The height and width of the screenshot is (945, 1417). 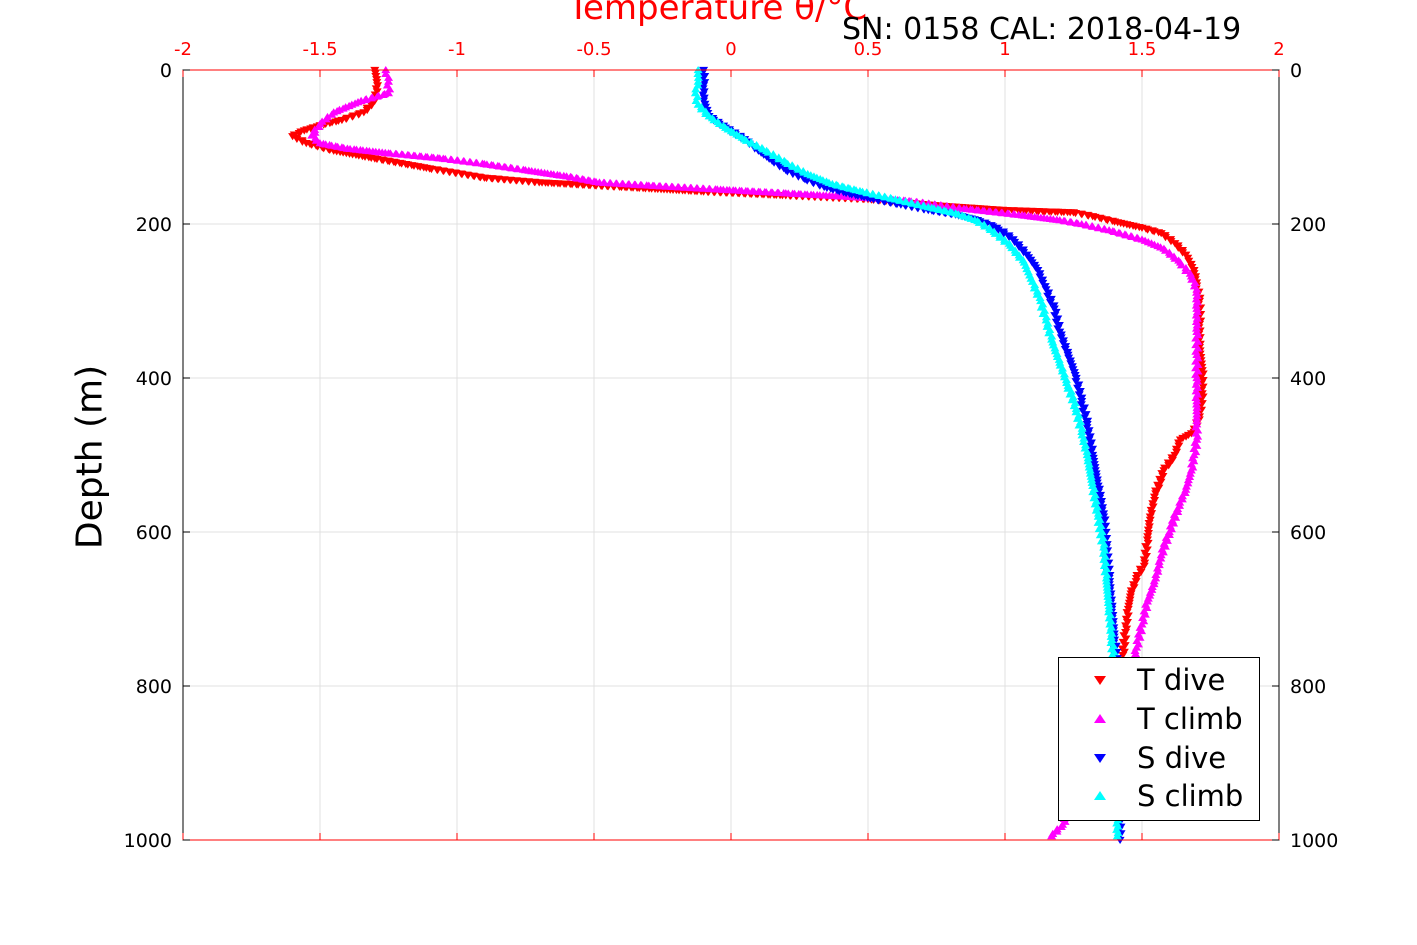 I want to click on legend-marker-s-dive, so click(x=1100, y=758).